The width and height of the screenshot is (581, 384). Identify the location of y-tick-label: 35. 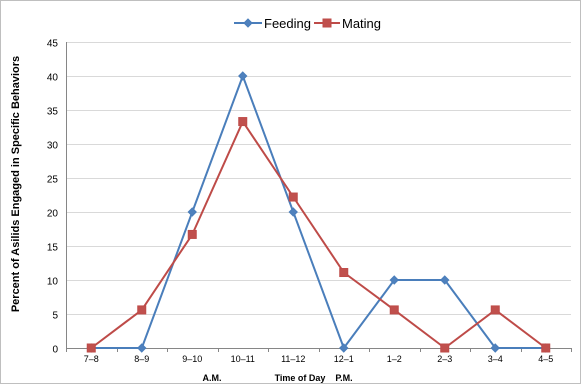
(53, 112).